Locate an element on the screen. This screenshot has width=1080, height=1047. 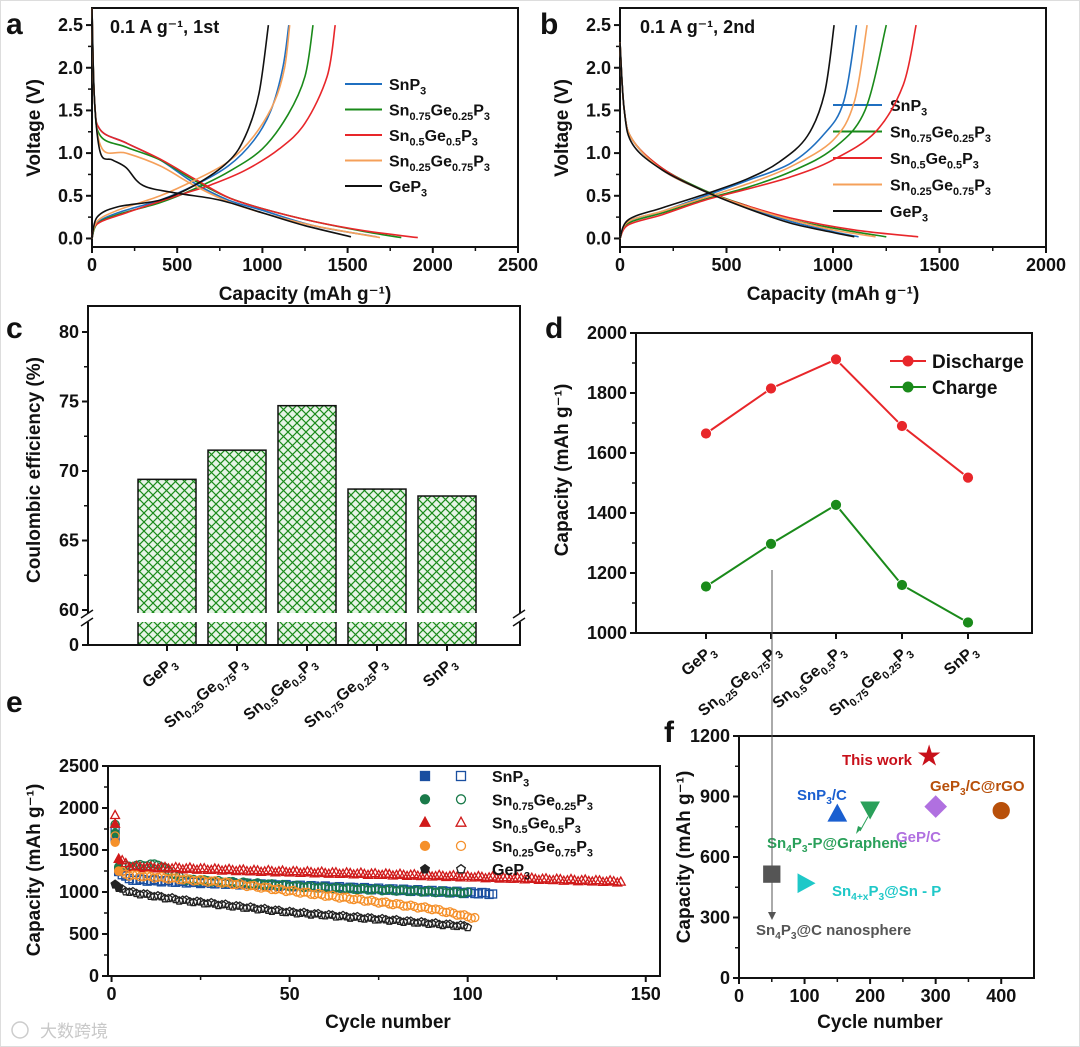
y-axis-label: Capacity (mAh g⁻¹) is located at coordinates (684, 857).